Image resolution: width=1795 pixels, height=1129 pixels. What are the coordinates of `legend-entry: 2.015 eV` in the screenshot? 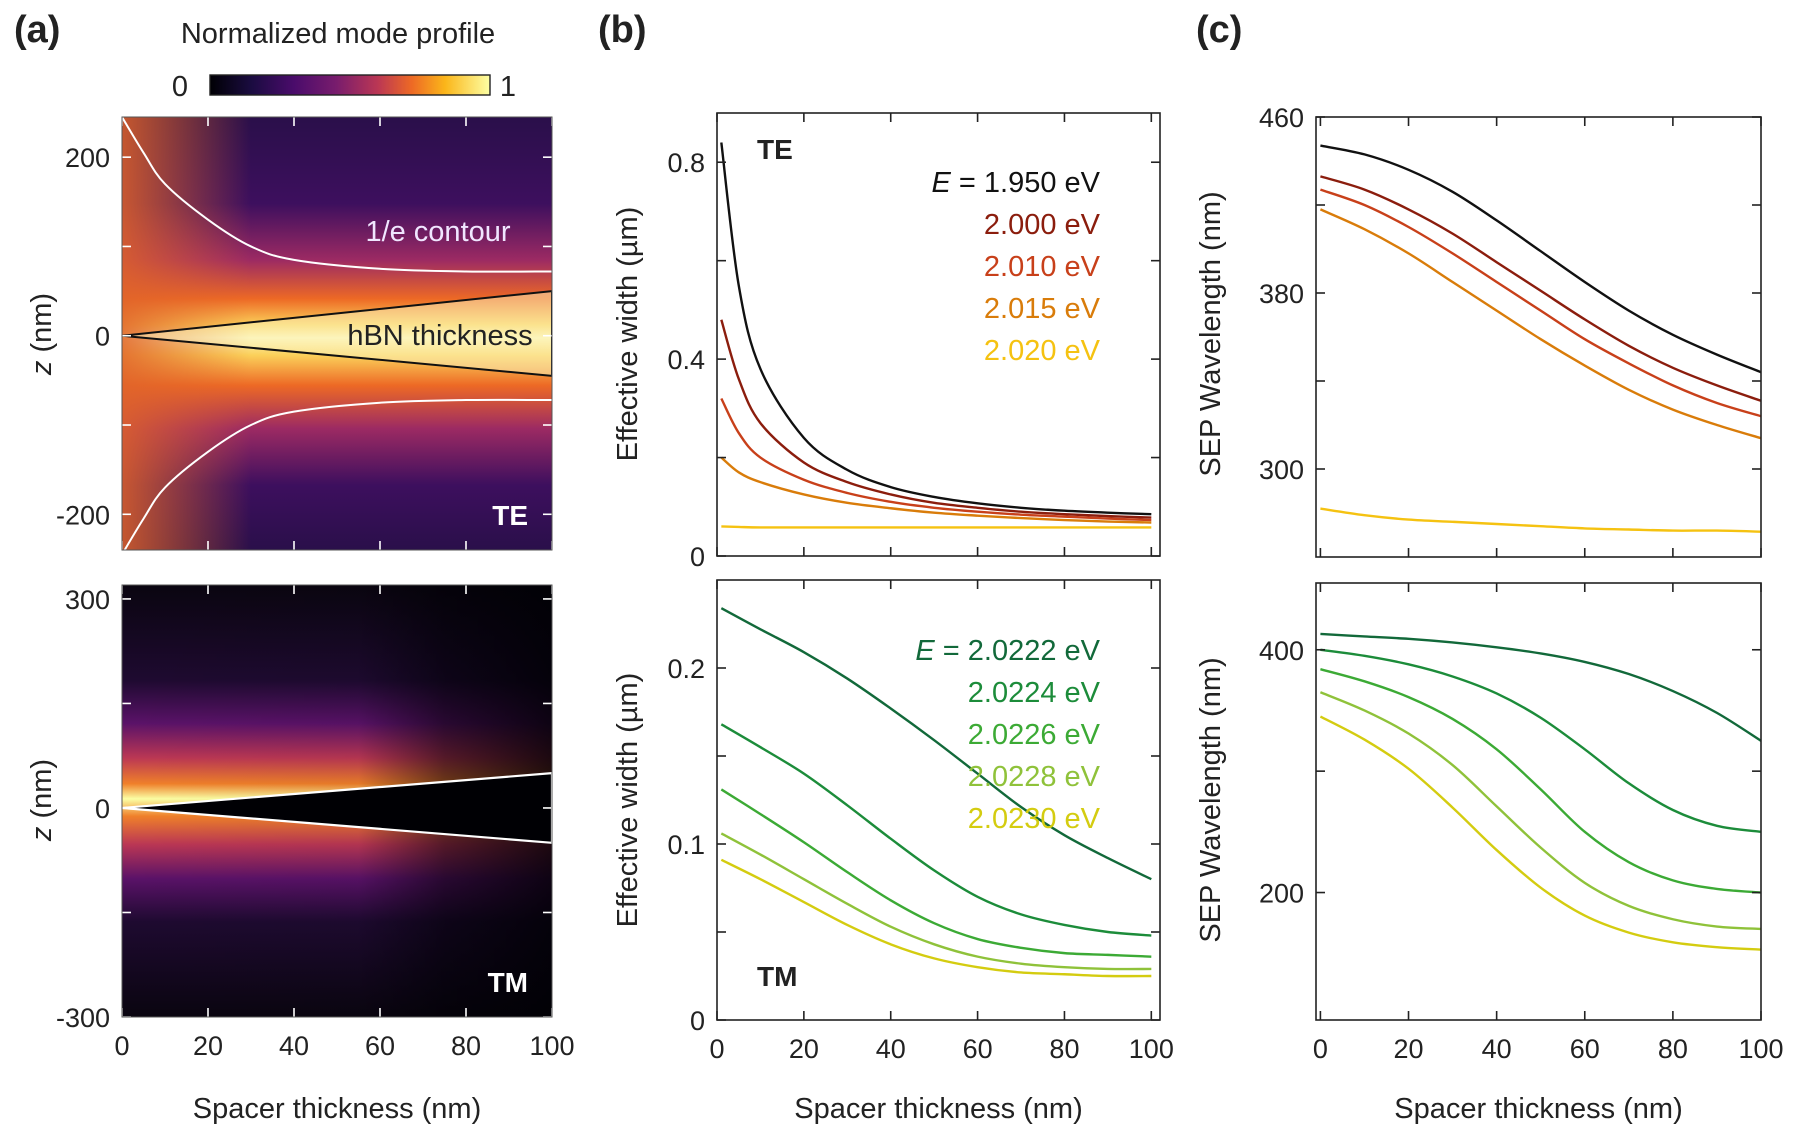 It's located at (1042, 309).